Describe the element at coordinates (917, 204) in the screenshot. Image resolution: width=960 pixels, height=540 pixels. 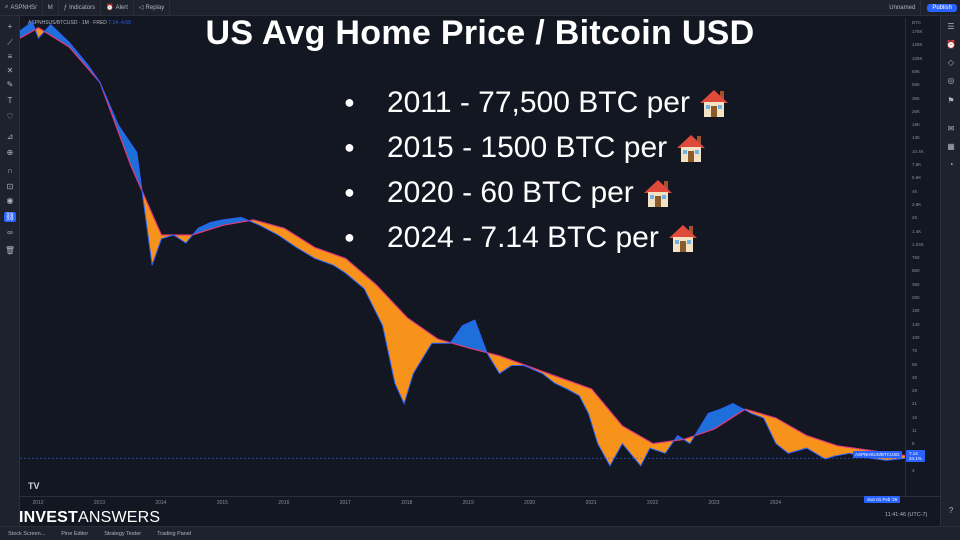
I see `price-tick: 2.8K` at that location.